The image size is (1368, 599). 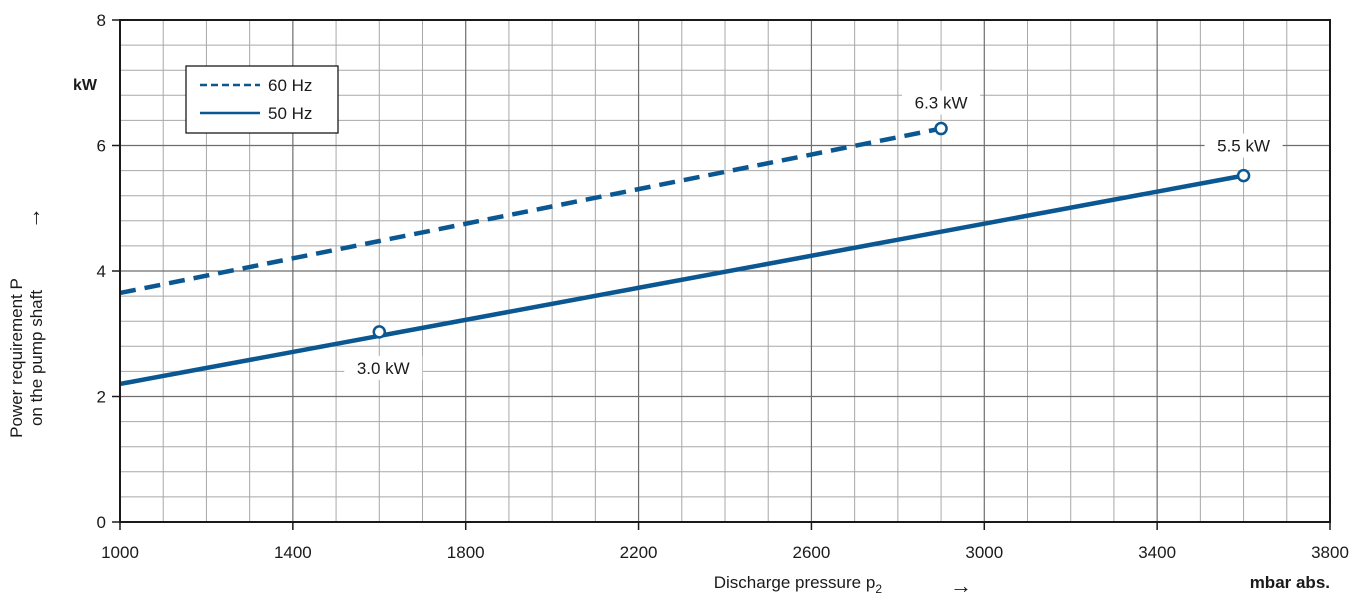 I want to click on legend: 60 Hz 50 Hz, so click(x=262, y=99).